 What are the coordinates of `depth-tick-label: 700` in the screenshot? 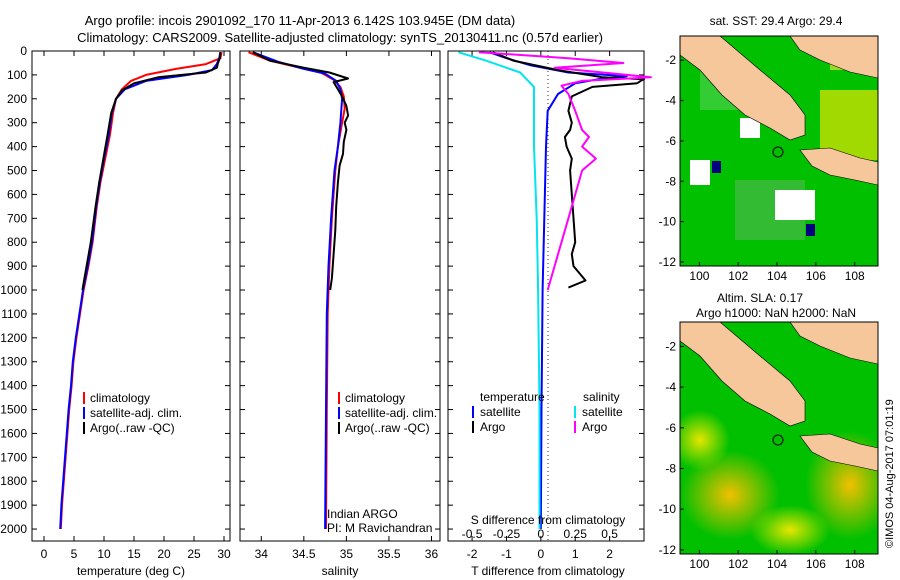 It's located at (17, 218).